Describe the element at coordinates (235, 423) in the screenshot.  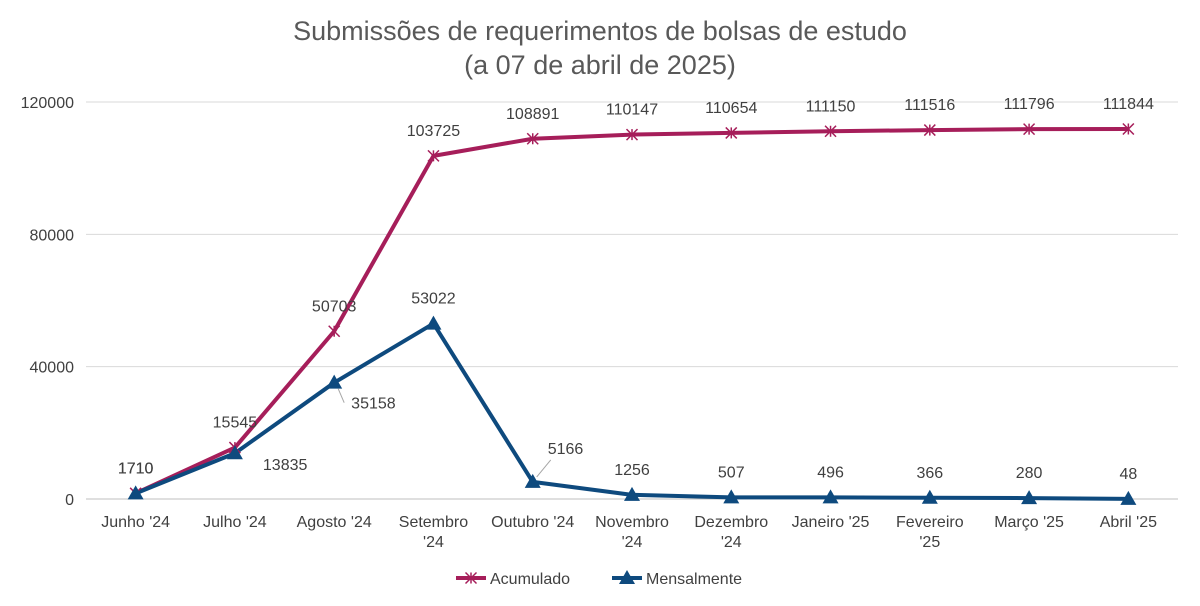
I see `data-label-acumulado: 15545` at that location.